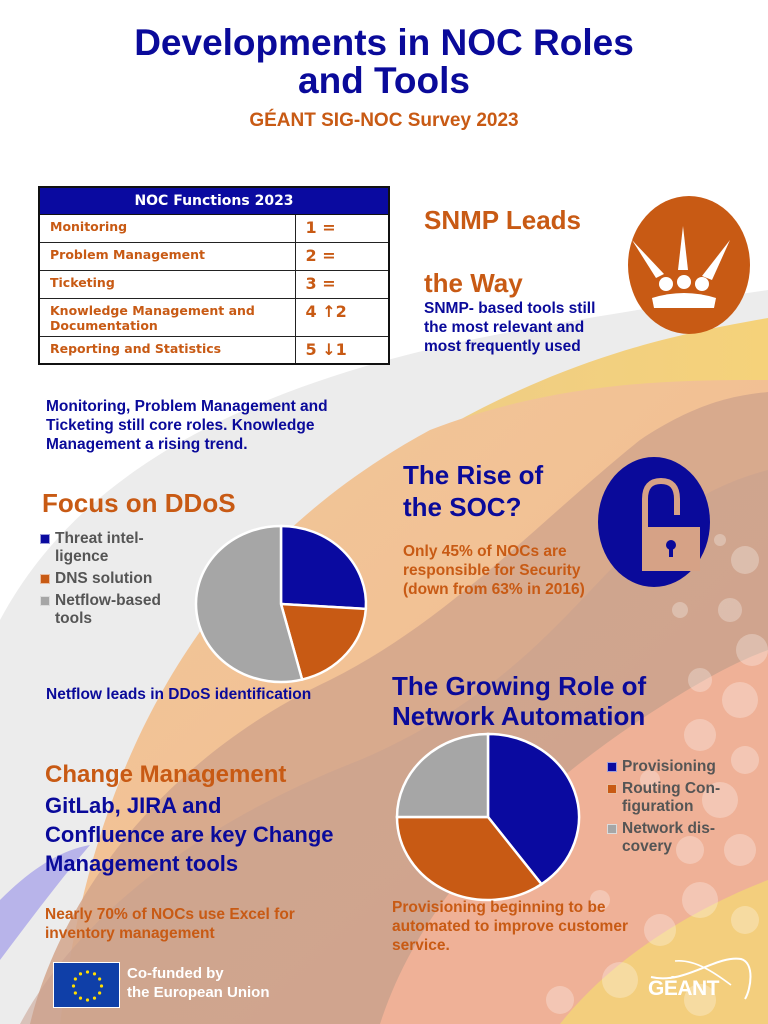  What do you see at coordinates (671, 797) in the screenshot?
I see `legend-label: Routing Con-figuration` at bounding box center [671, 797].